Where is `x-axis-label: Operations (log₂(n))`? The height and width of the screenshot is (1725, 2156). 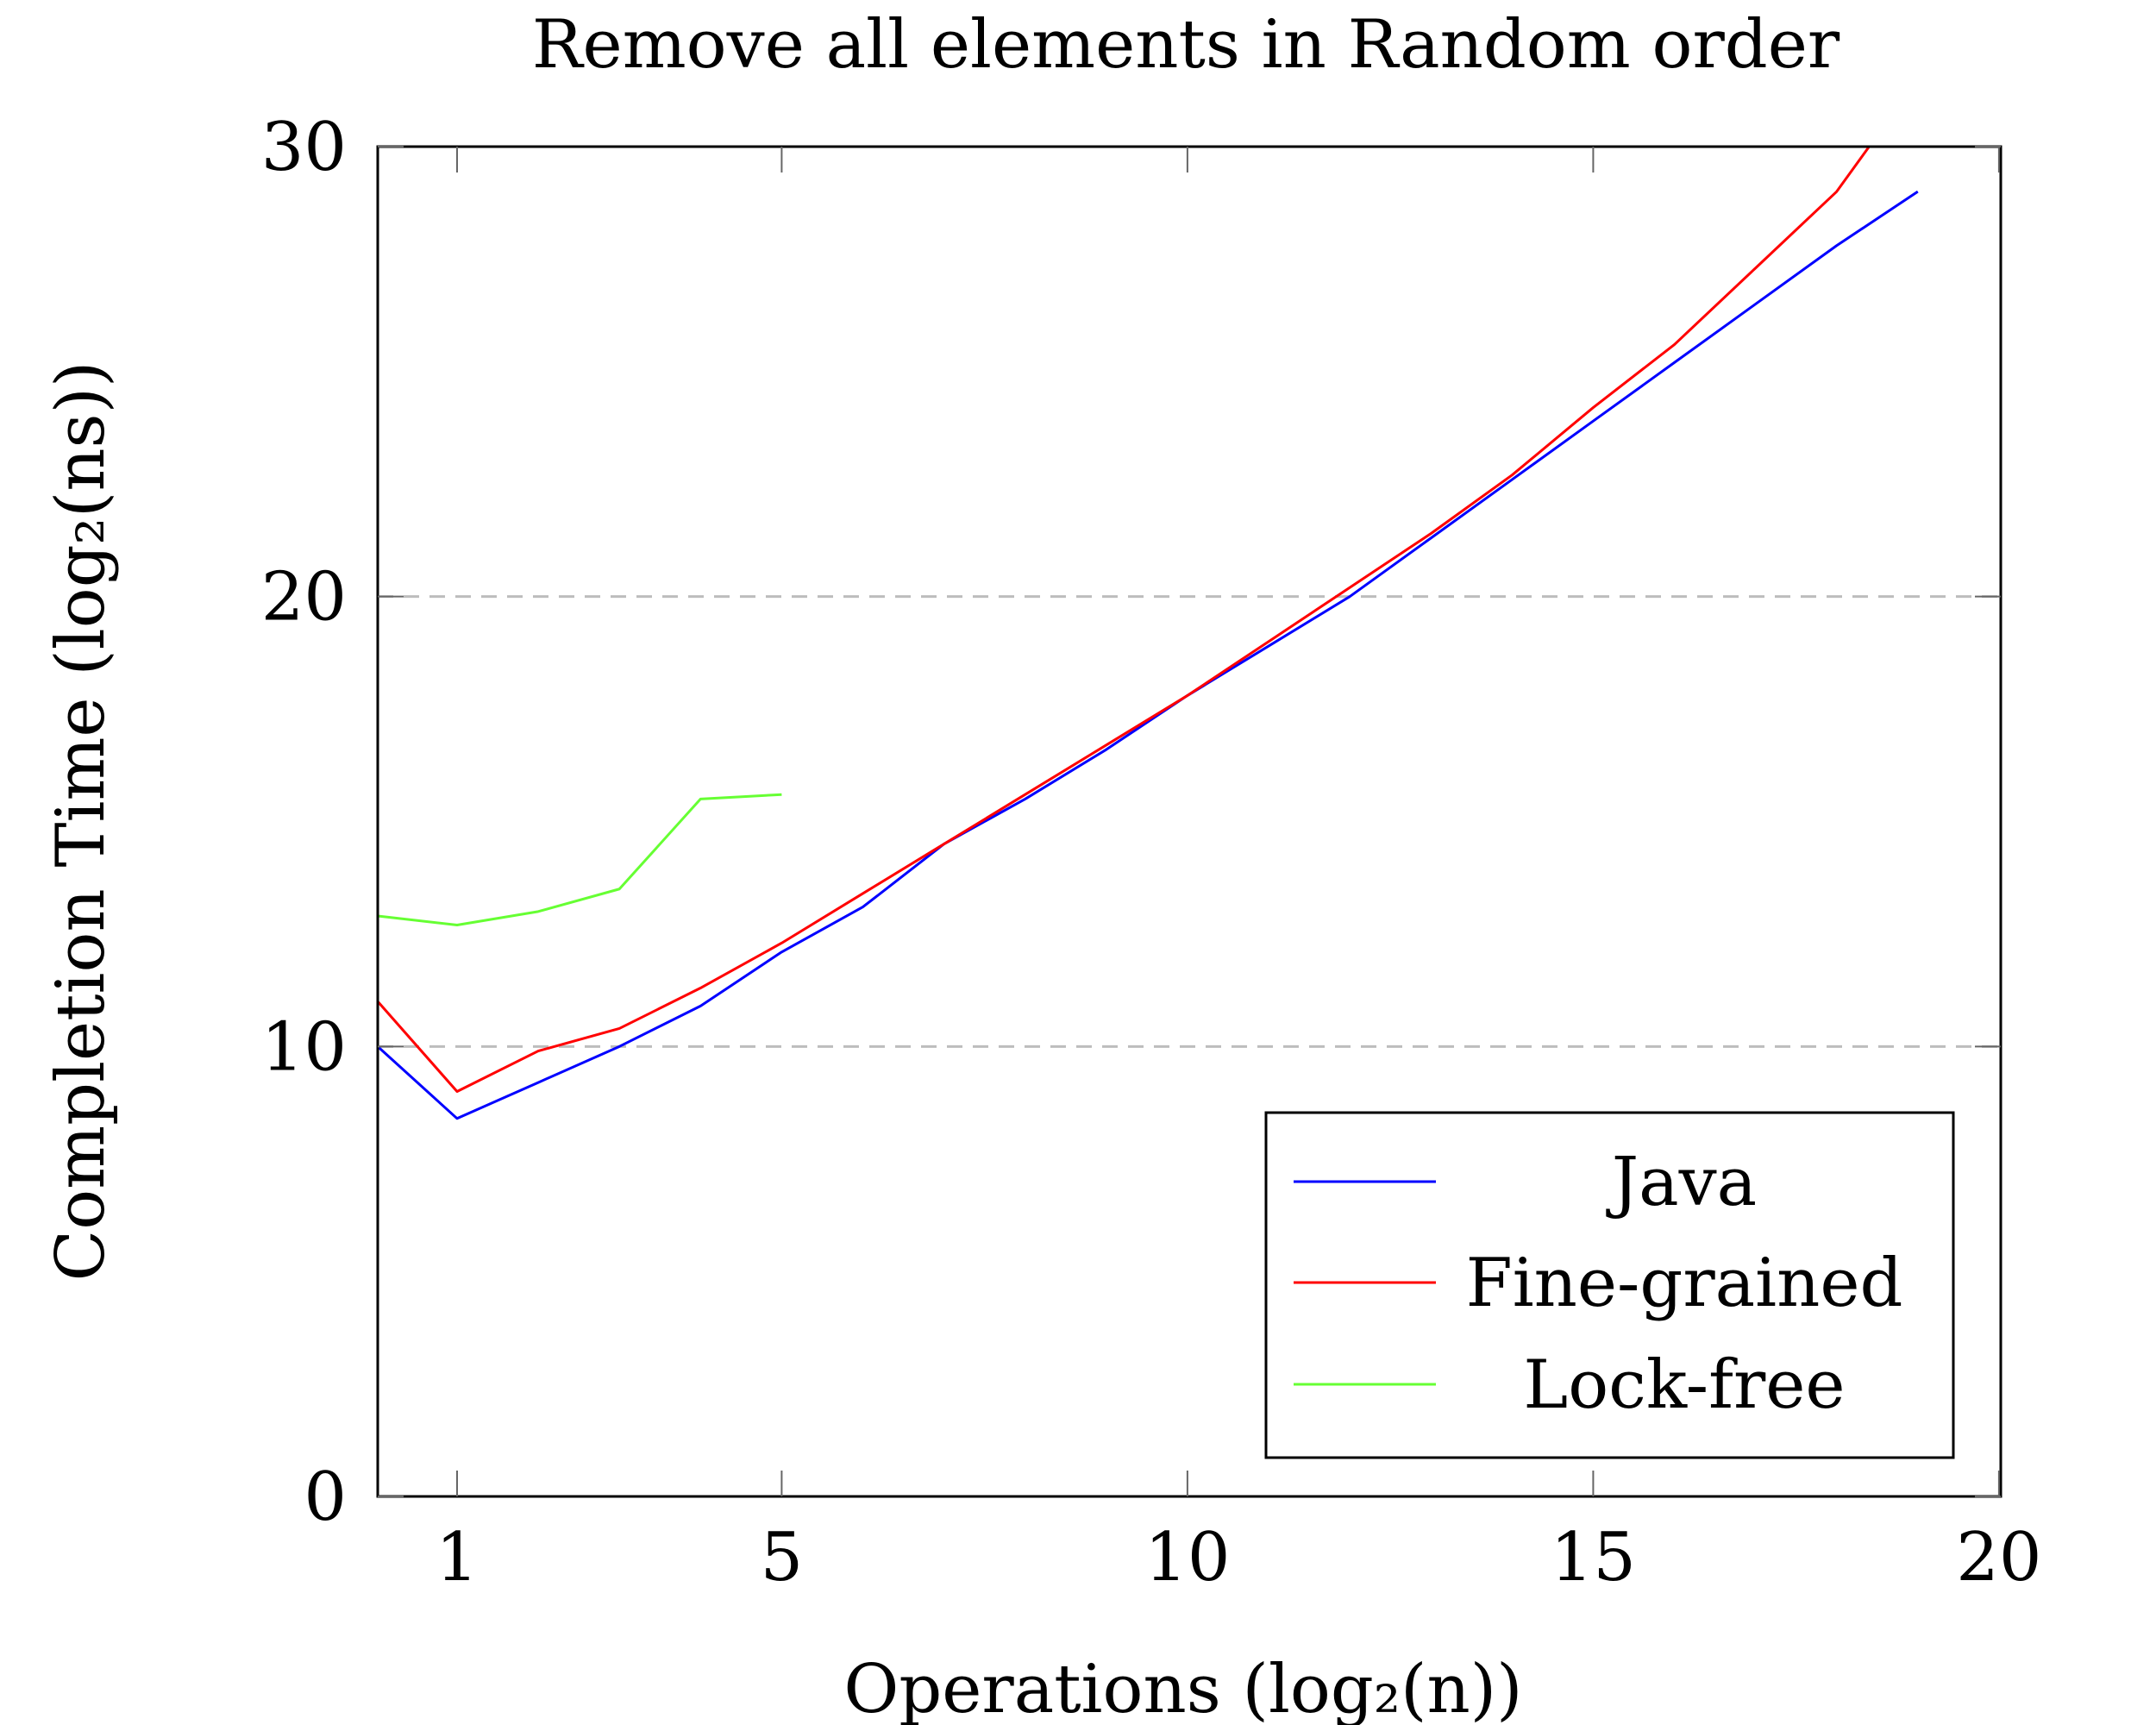 x-axis-label: Operations (log₂(n)) is located at coordinates (1182, 1688).